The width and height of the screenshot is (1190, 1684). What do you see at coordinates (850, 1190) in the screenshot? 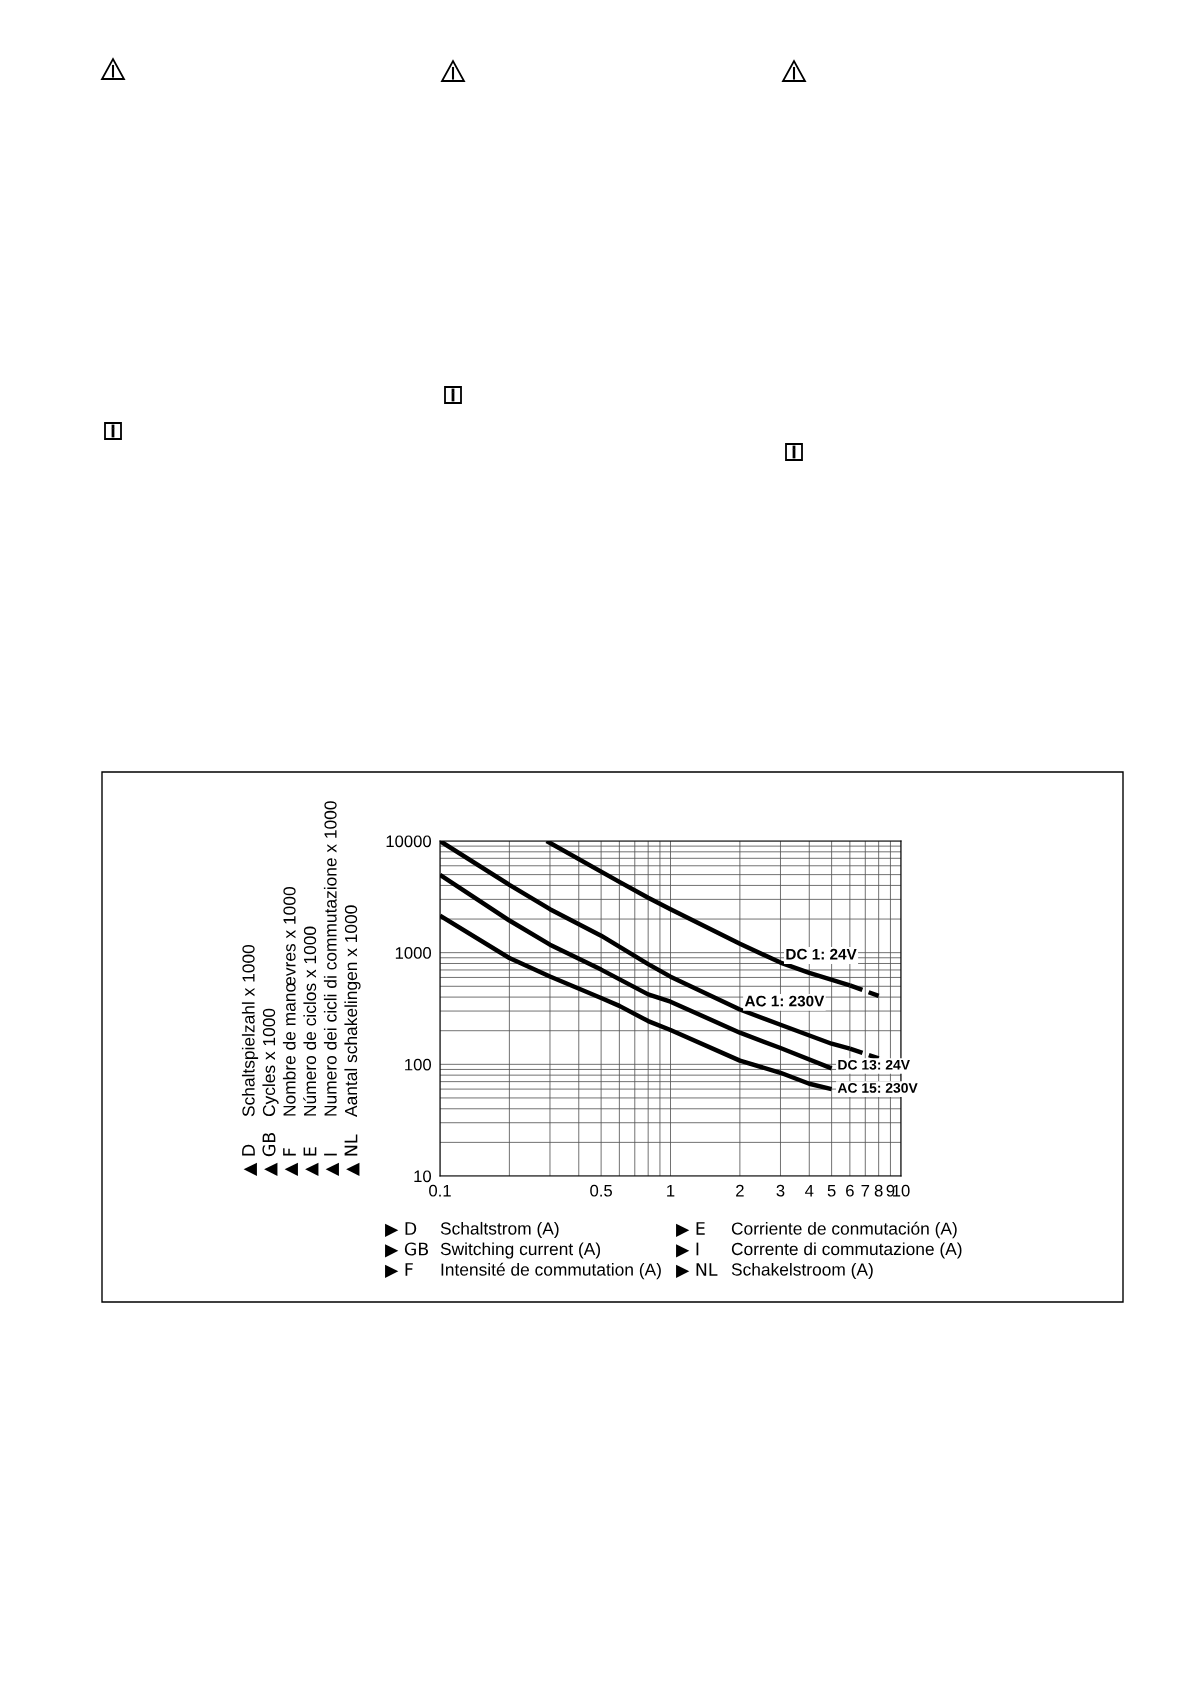
I see `x-tick-label: 6` at bounding box center [850, 1190].